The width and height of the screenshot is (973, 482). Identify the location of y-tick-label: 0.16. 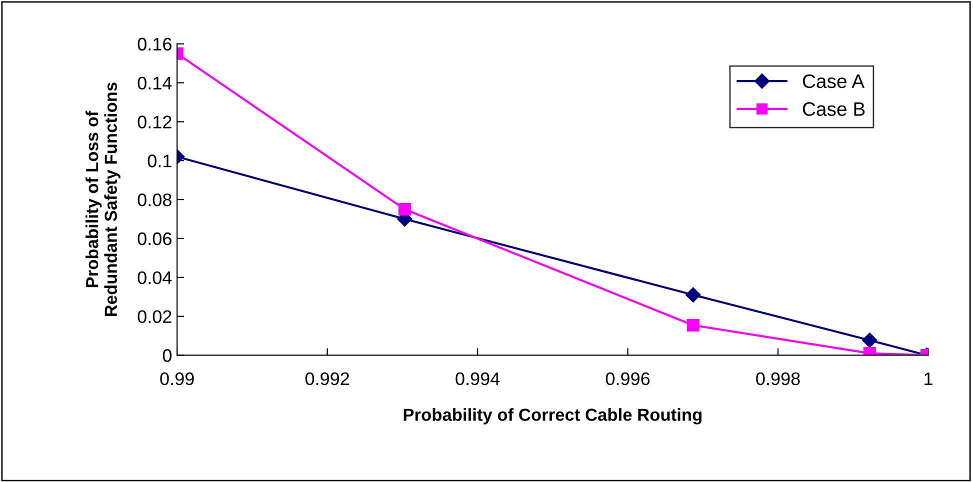
(155, 44).